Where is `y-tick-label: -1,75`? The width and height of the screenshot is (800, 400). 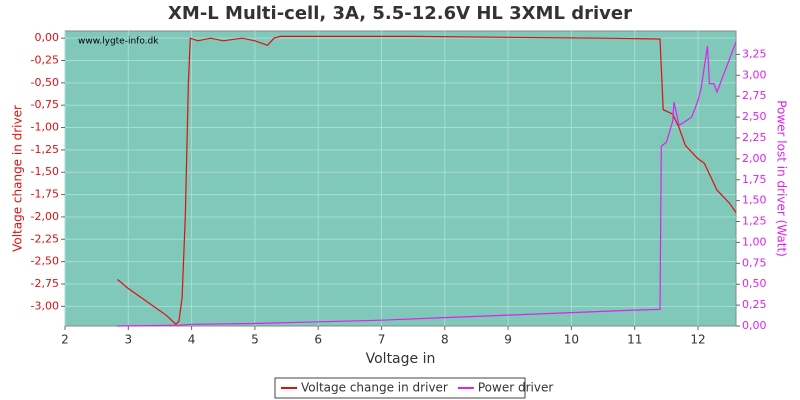 y-tick-label: -1,75 is located at coordinates (45, 194).